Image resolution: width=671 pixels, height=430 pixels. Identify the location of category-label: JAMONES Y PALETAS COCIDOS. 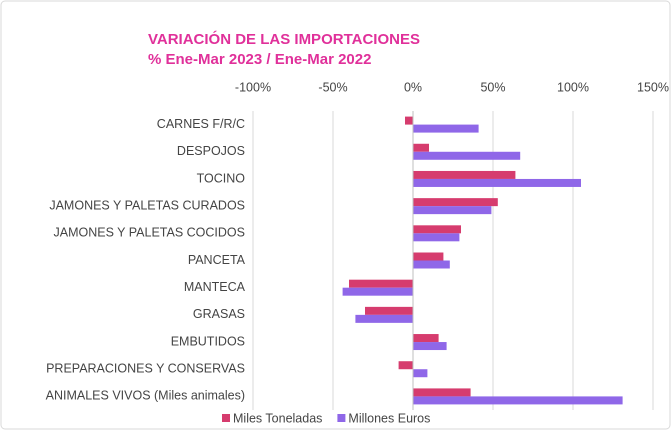
(150, 233).